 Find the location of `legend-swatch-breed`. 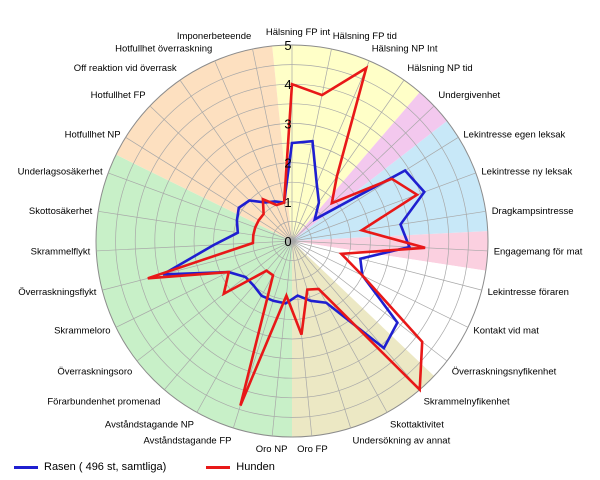

legend-swatch-breed is located at coordinates (26, 467).